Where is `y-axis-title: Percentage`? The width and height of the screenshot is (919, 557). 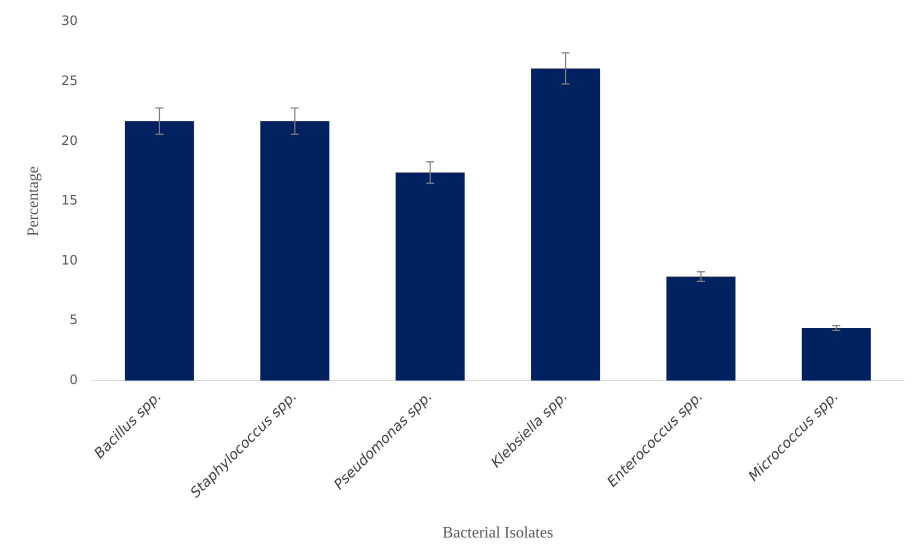 y-axis-title: Percentage is located at coordinates (33, 201).